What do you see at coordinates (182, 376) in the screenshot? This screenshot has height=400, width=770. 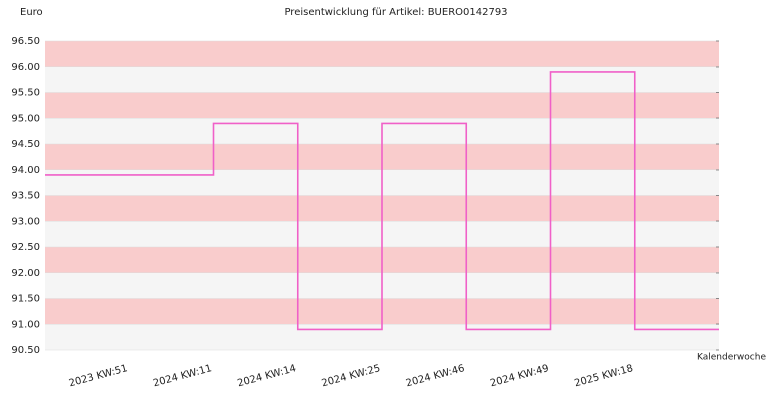 I see `x-tick-label: 2024 KW:11` at bounding box center [182, 376].